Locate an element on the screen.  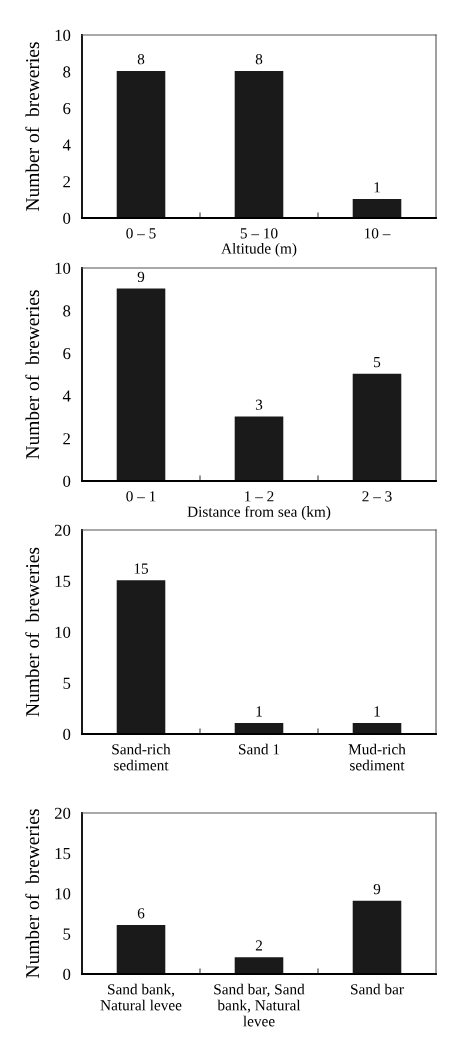
x-tick-label: 2 – 3 is located at coordinates (377, 496).